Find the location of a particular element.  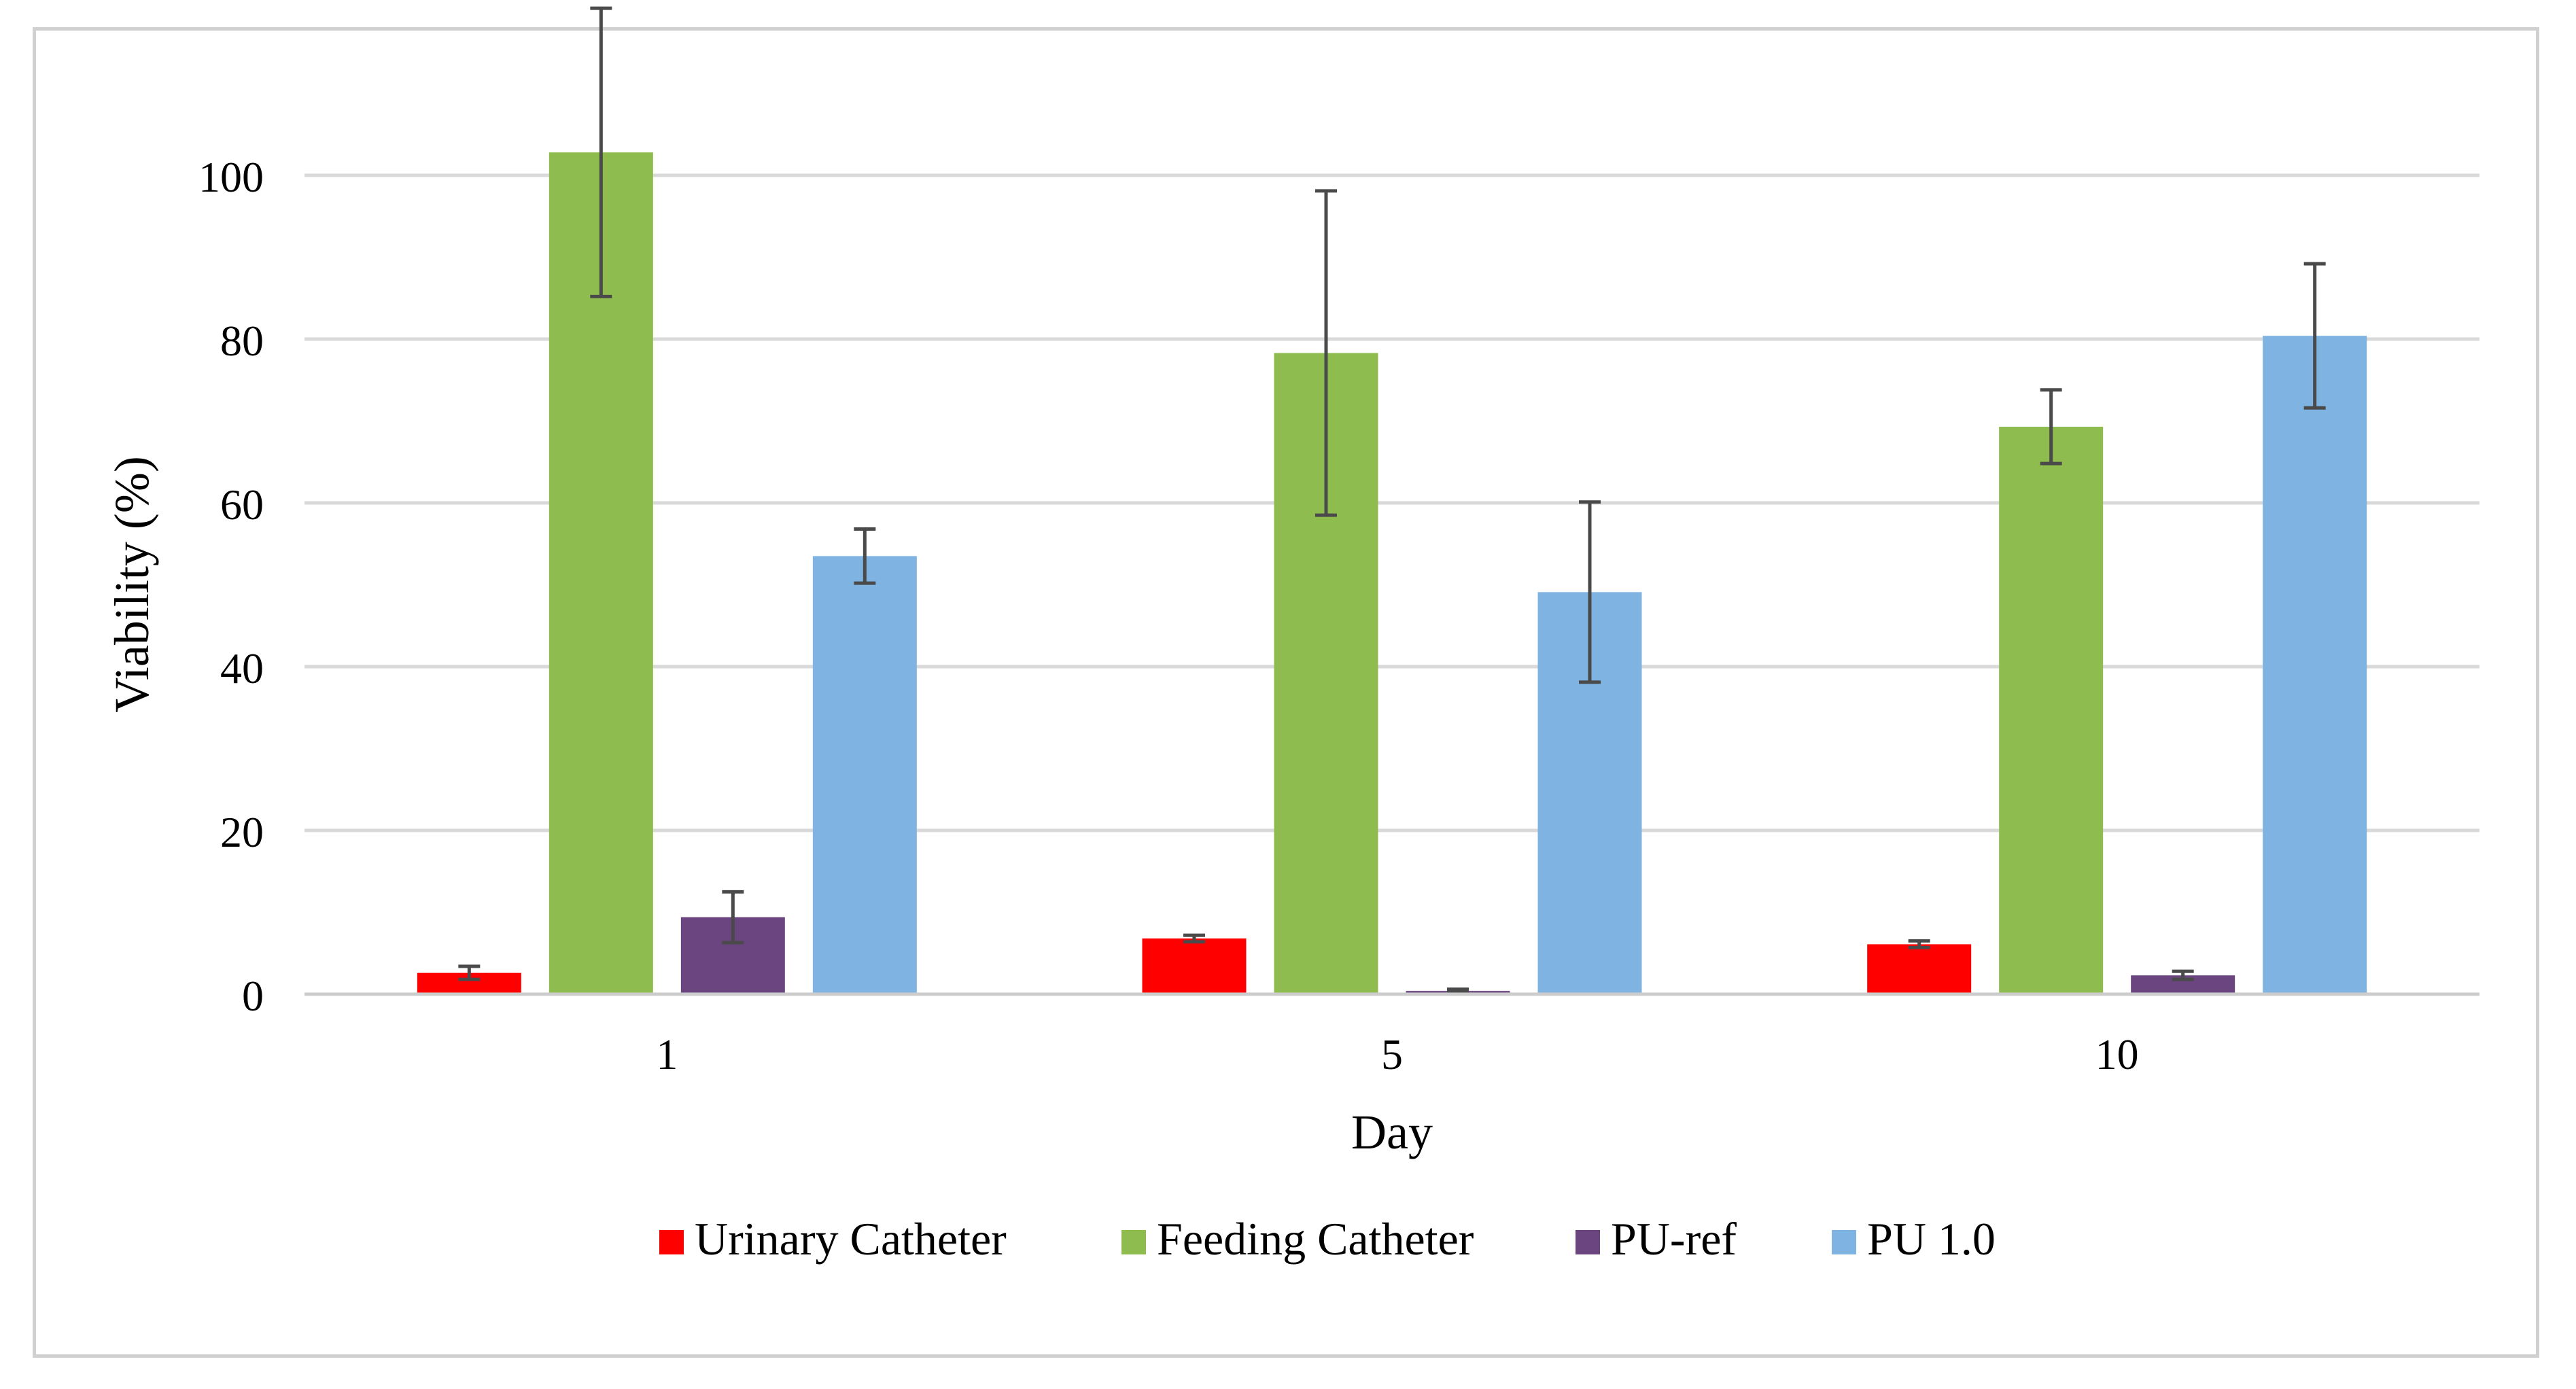

x-tick-label: 10 is located at coordinates (2117, 1054).